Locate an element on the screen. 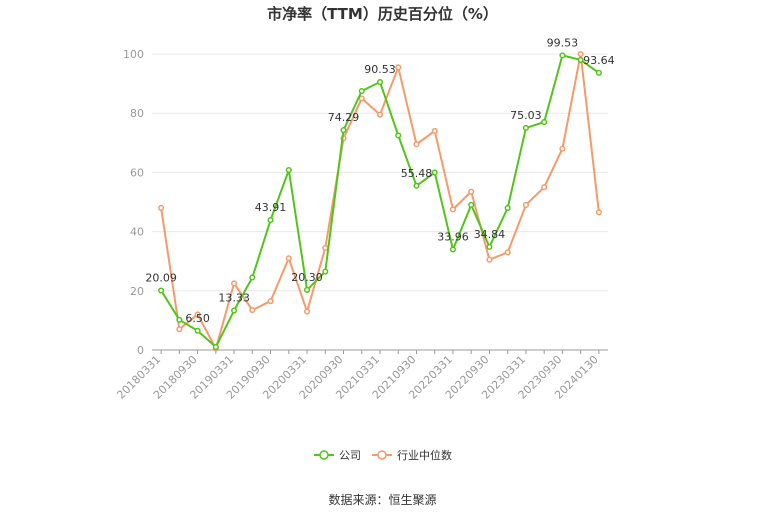 This screenshot has height=517, width=765. data-label: 13.33 is located at coordinates (234, 298).